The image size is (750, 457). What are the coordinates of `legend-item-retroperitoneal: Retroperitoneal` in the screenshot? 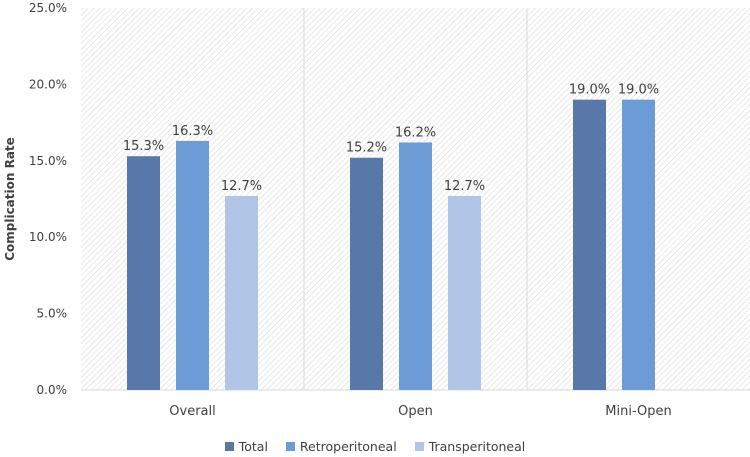 It's located at (341, 446).